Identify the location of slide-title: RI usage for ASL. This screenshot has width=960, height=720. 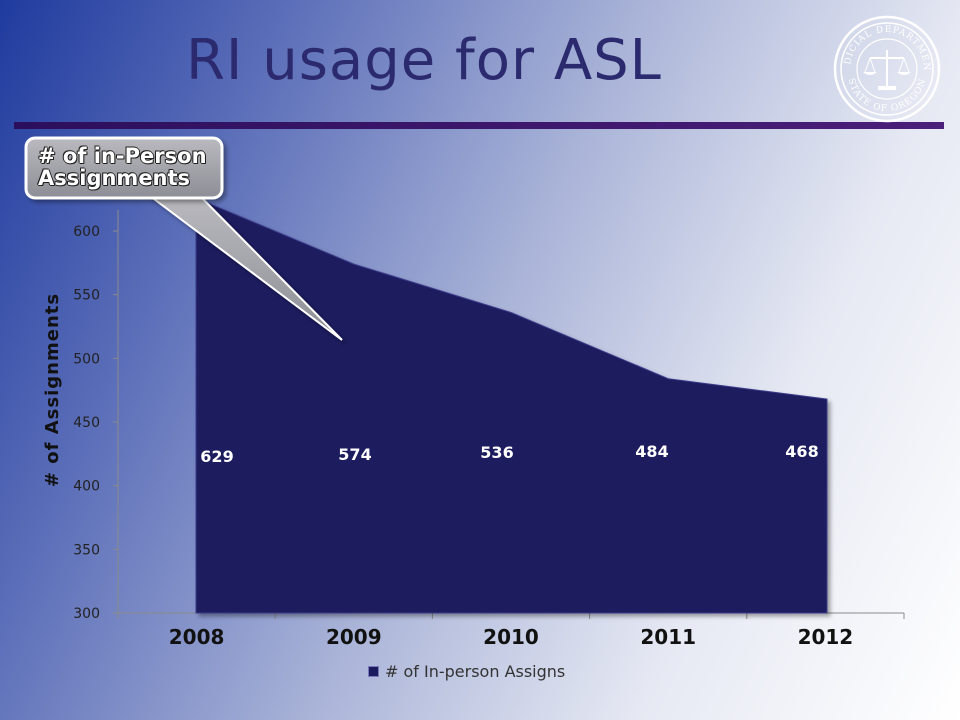
(424, 60).